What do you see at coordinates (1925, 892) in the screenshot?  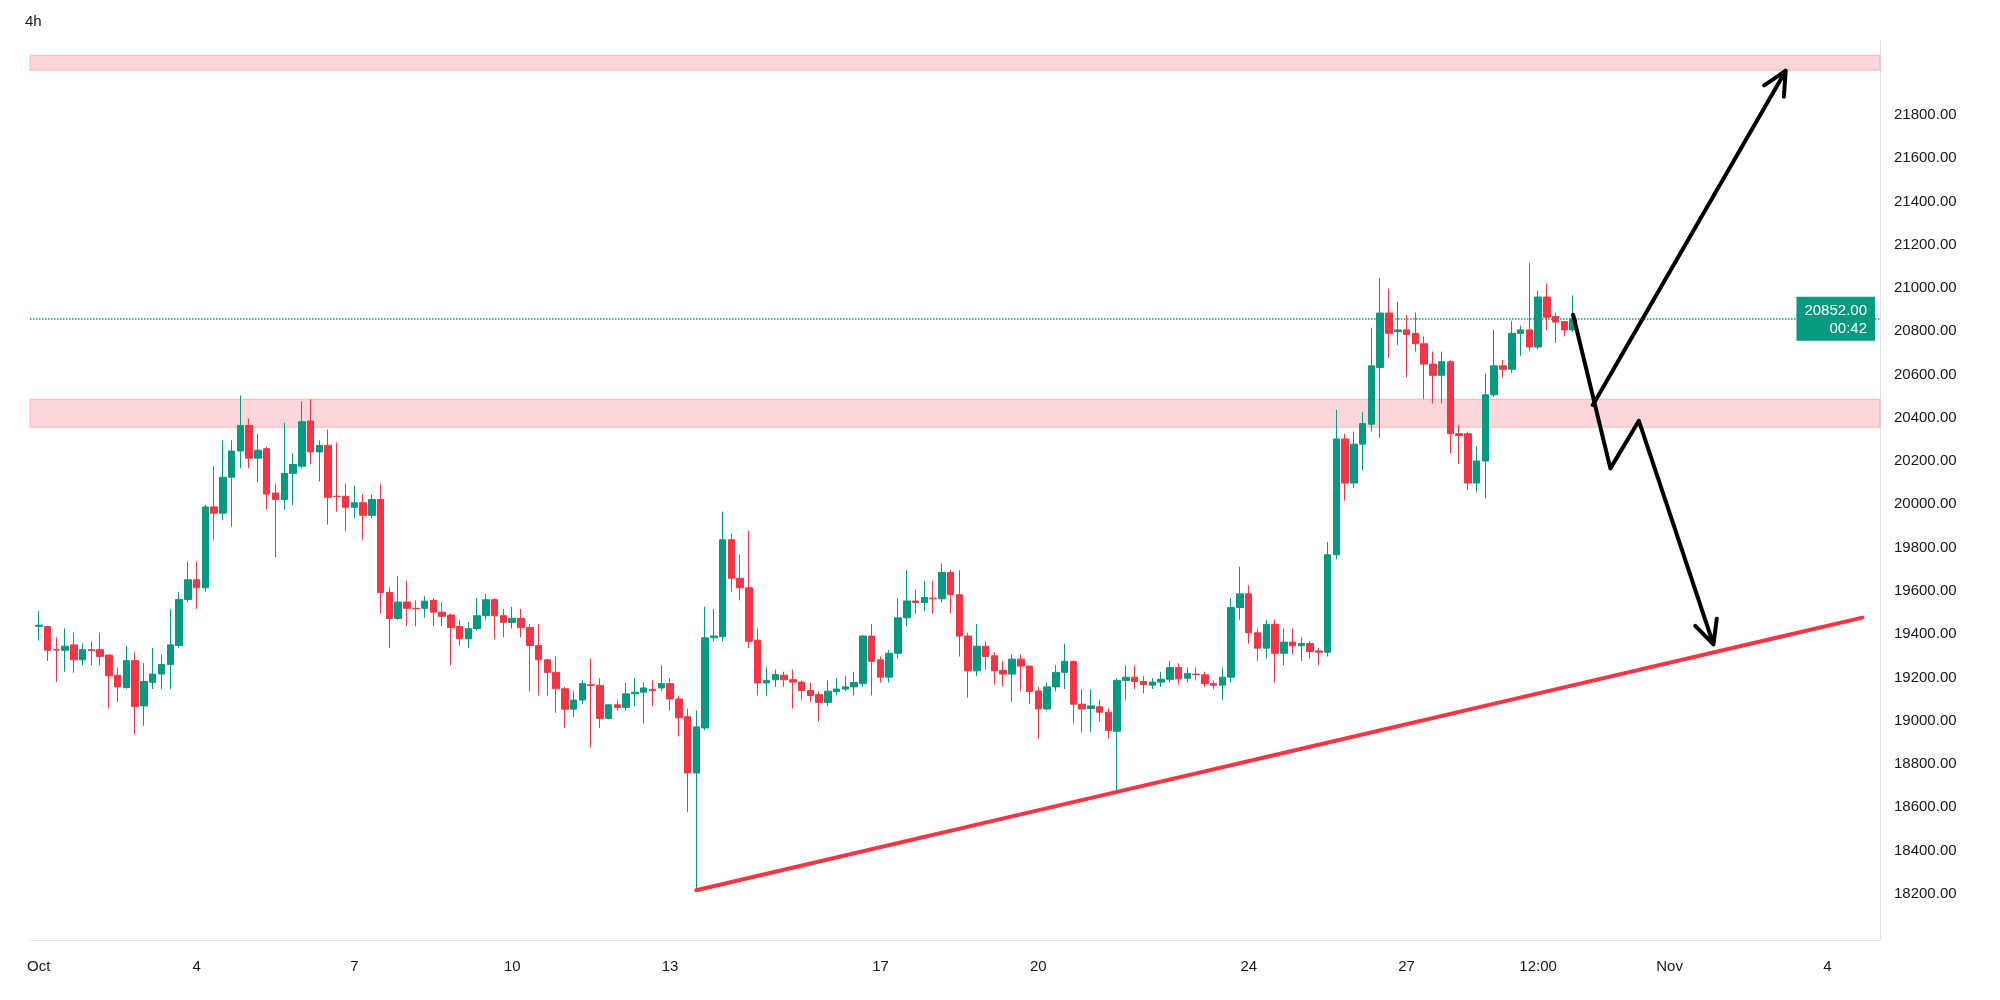 I see `y-tick-label: 18200.00` at bounding box center [1925, 892].